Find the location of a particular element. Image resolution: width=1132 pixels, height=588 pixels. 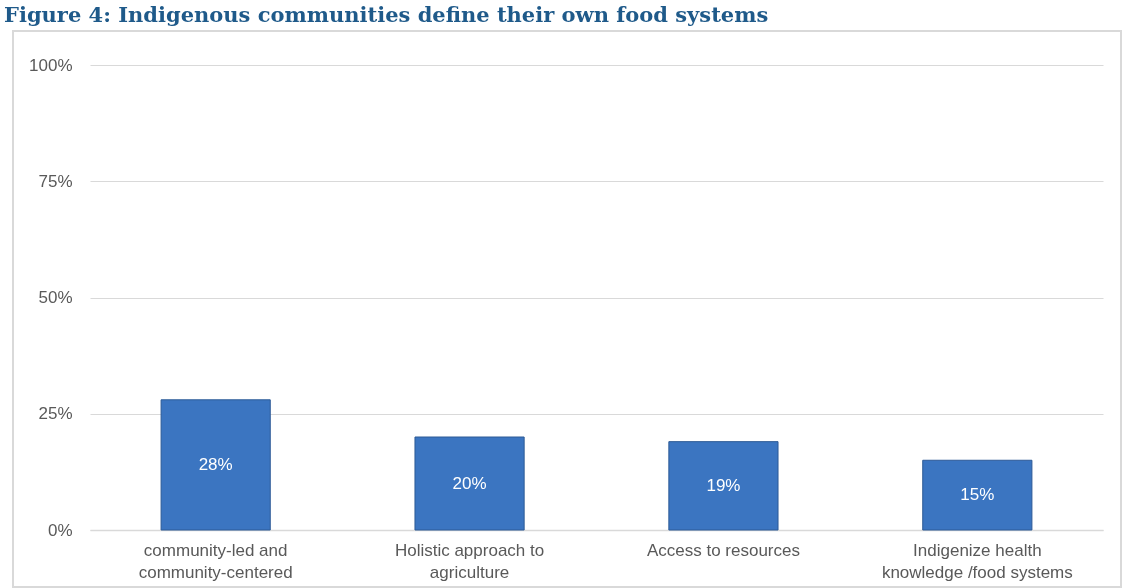

y-tick-label: 75% is located at coordinates (55, 181).